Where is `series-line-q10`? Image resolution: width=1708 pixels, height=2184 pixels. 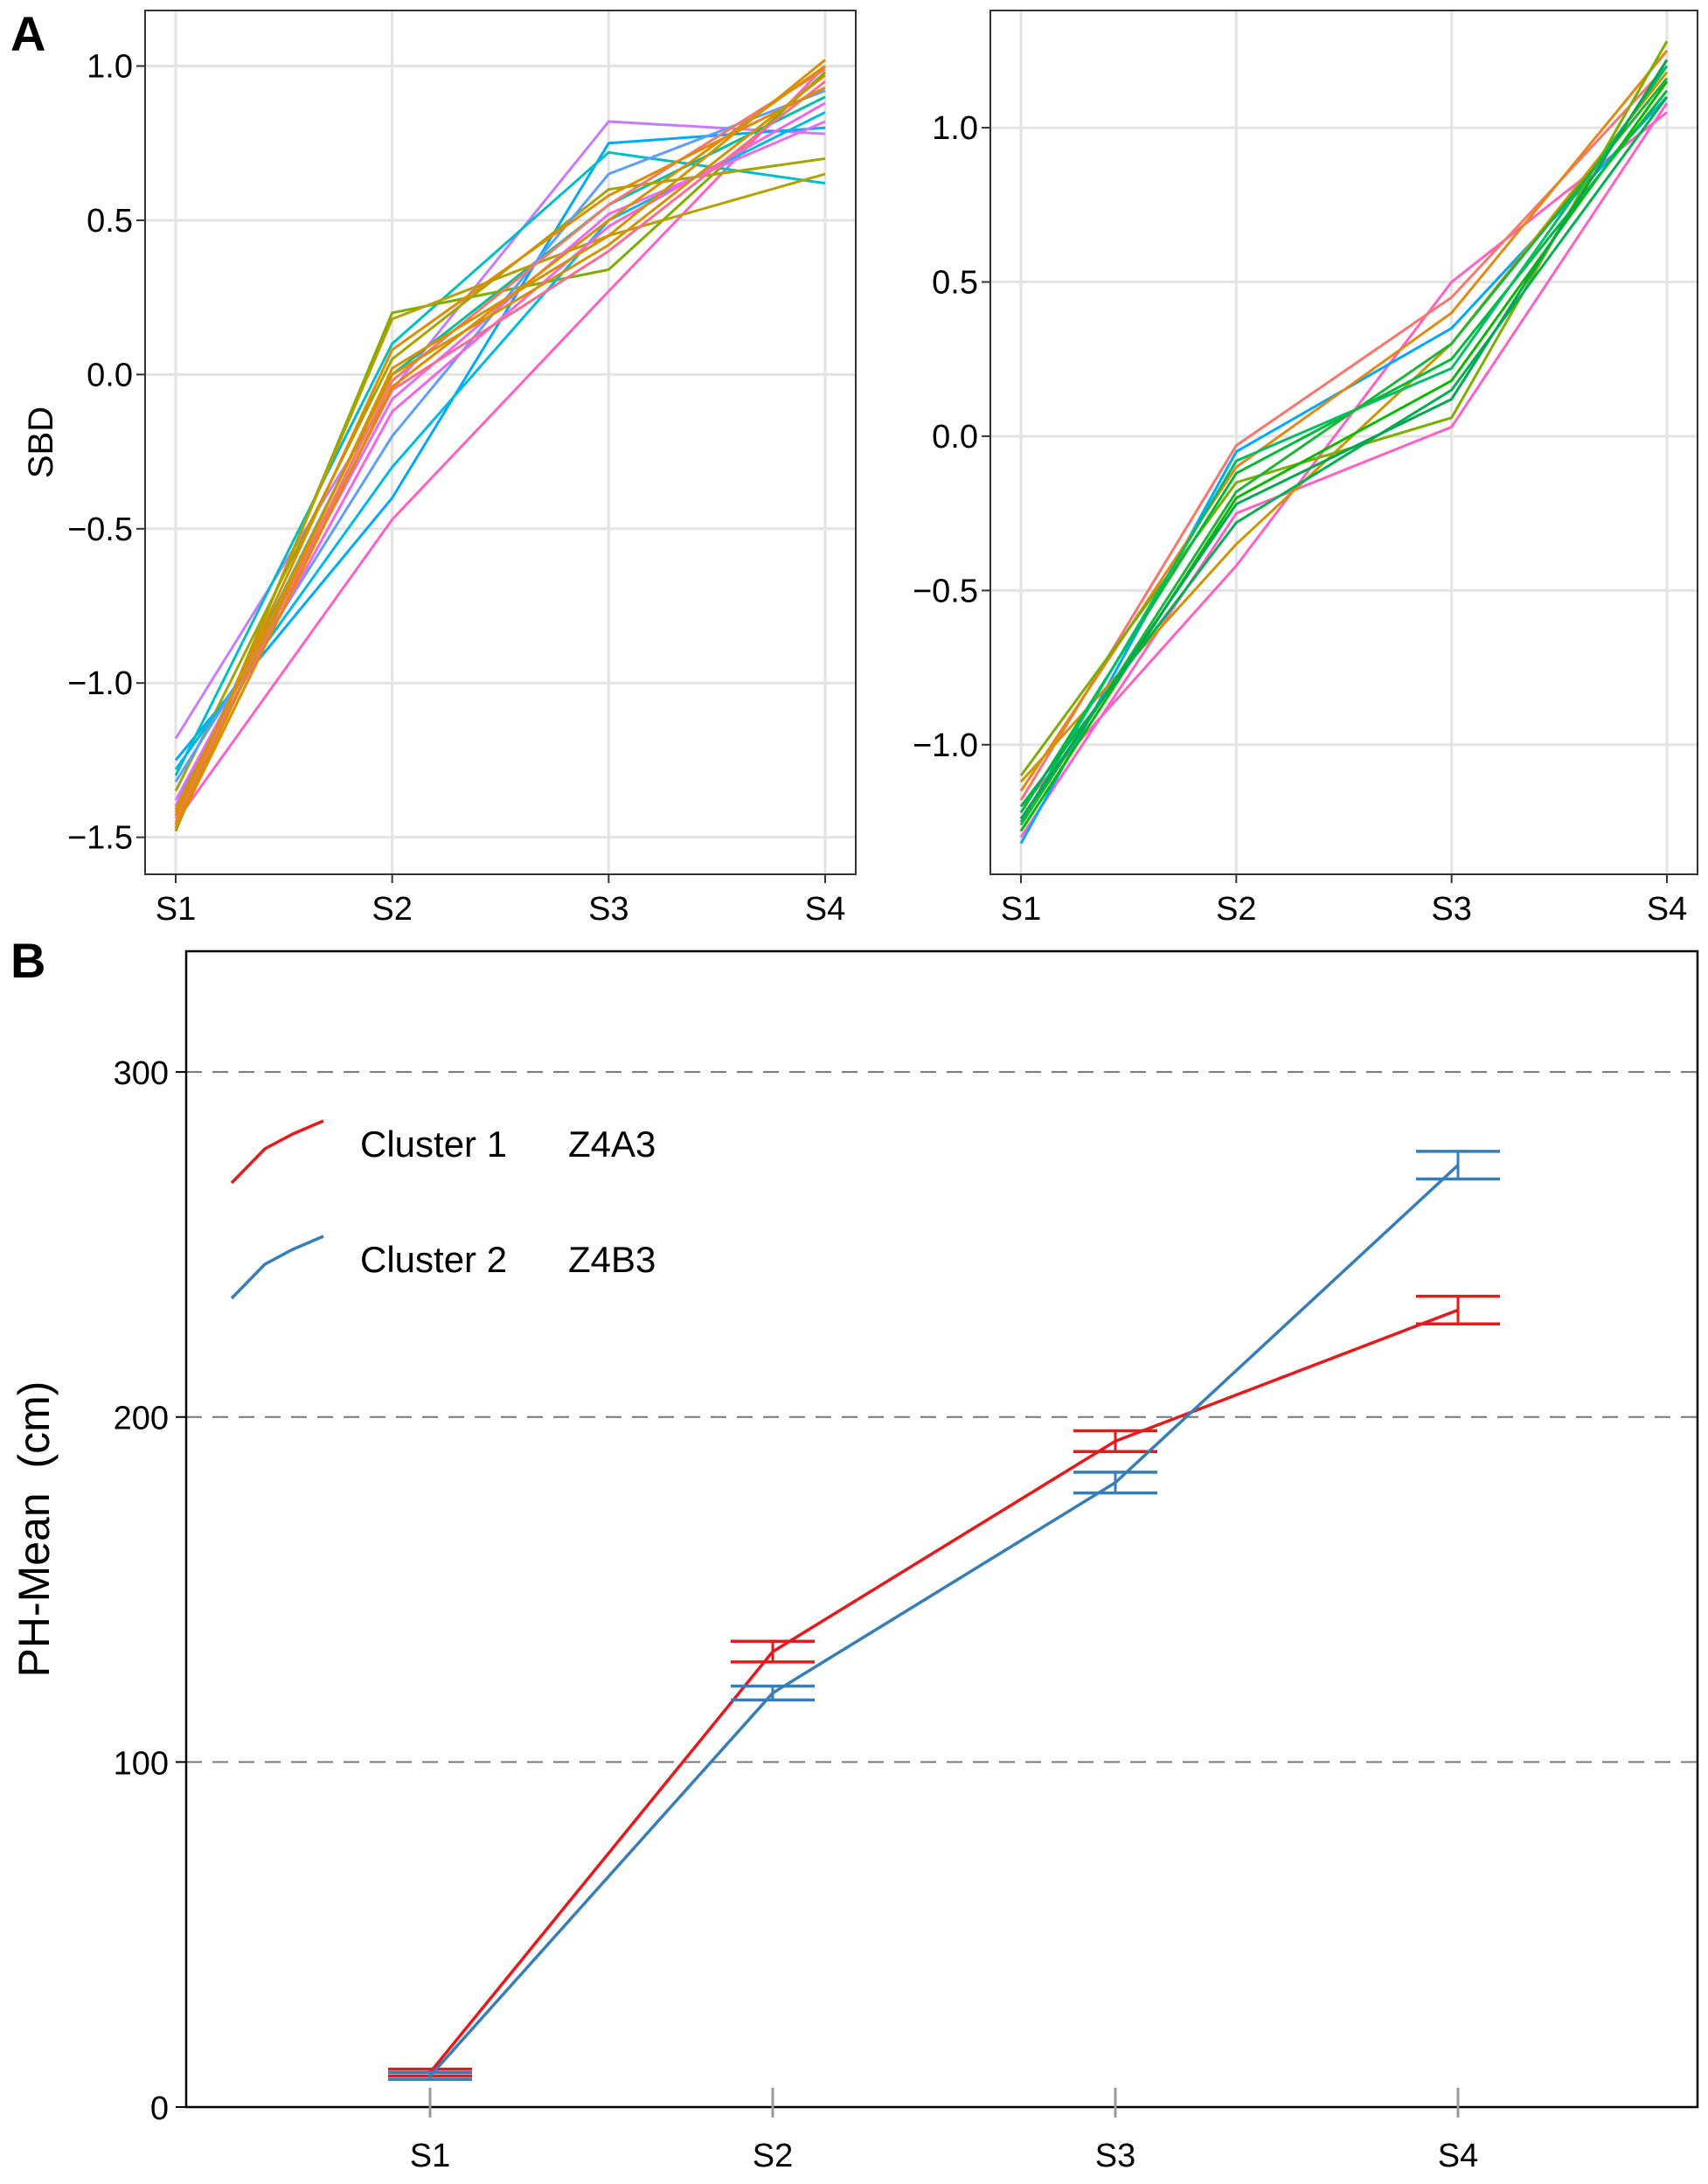
series-line-q10 is located at coordinates (1344, 444).